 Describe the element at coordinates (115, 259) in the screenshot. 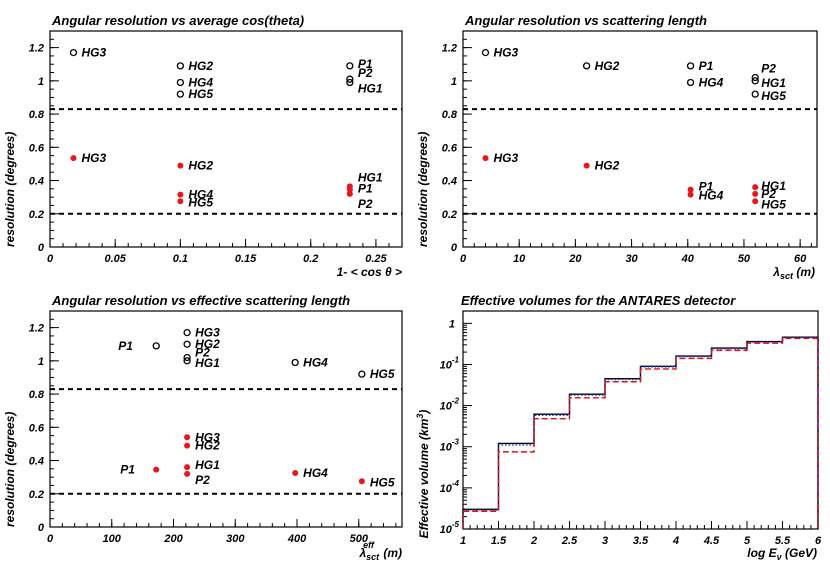

I see `x-tick-label: 0.05` at that location.